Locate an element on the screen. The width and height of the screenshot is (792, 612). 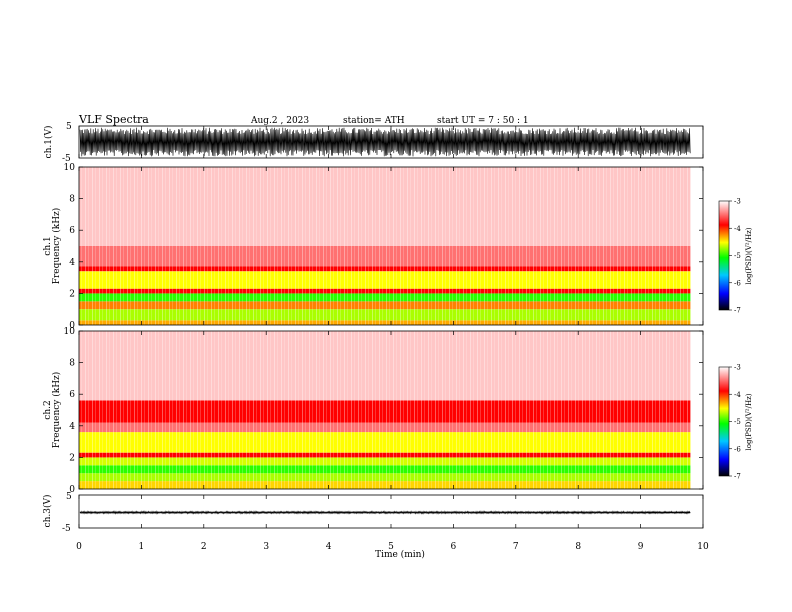
xtick-label: 6 is located at coordinates (454, 547).